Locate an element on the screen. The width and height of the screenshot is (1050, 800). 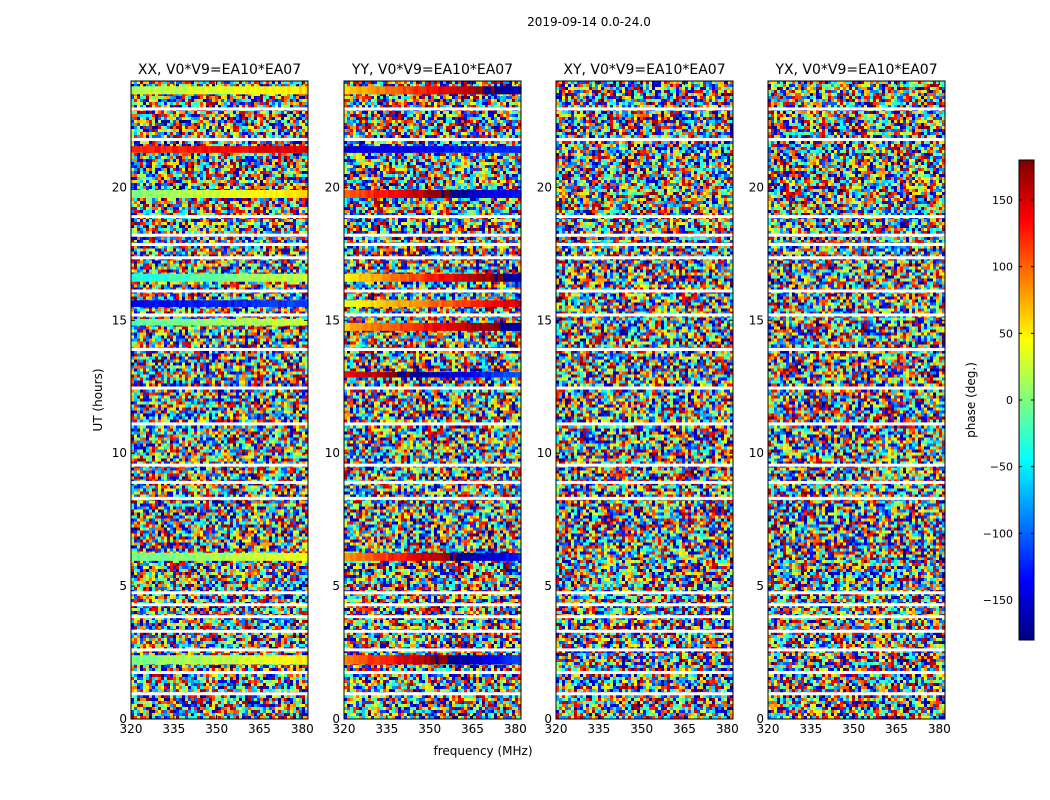
panel-frame is located at coordinates (432, 400).